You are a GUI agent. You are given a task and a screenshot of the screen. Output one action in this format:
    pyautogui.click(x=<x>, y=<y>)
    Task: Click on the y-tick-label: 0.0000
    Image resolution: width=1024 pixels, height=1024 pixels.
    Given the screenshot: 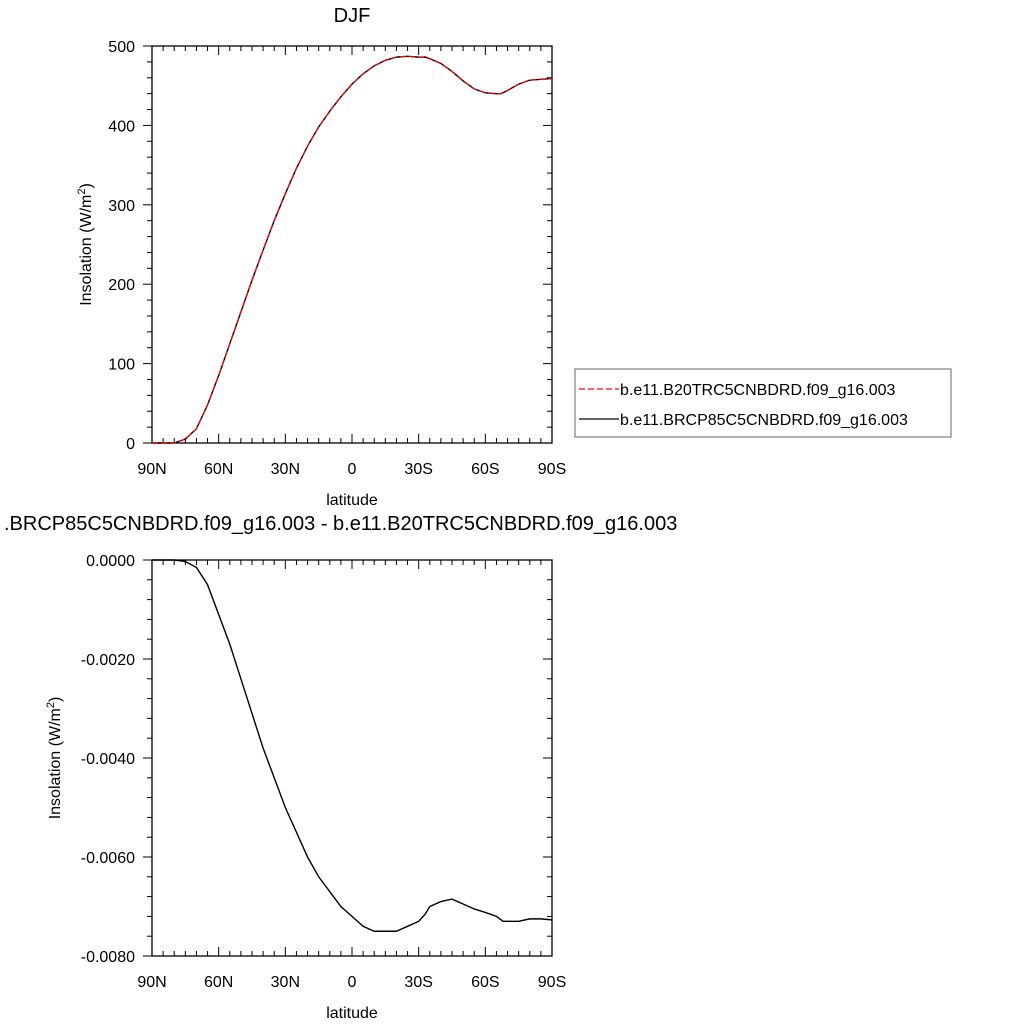 What is the action you would take?
    pyautogui.click(x=110, y=561)
    